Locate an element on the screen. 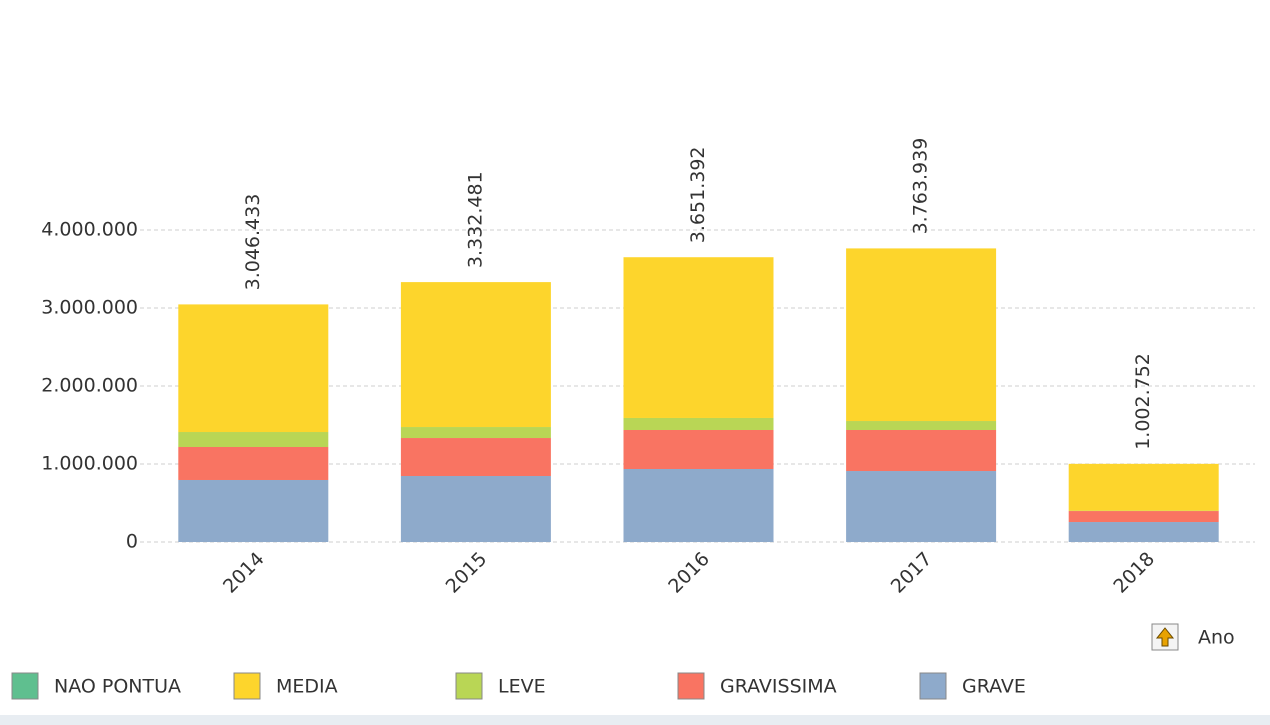  legend-label: LEVE is located at coordinates (522, 687).